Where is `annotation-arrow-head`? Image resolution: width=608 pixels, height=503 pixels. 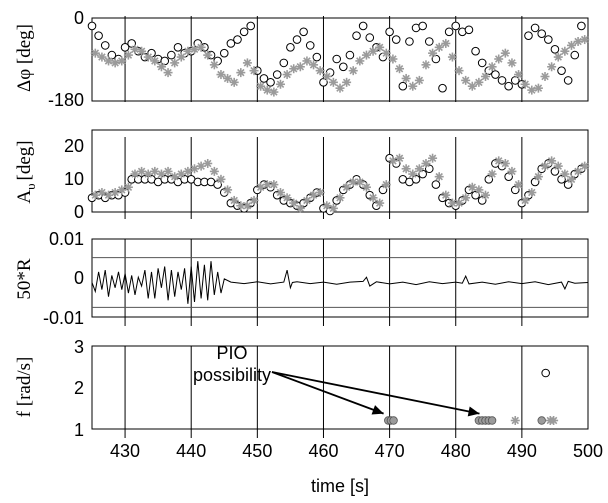
annotation-arrow-head is located at coordinates (377, 410).